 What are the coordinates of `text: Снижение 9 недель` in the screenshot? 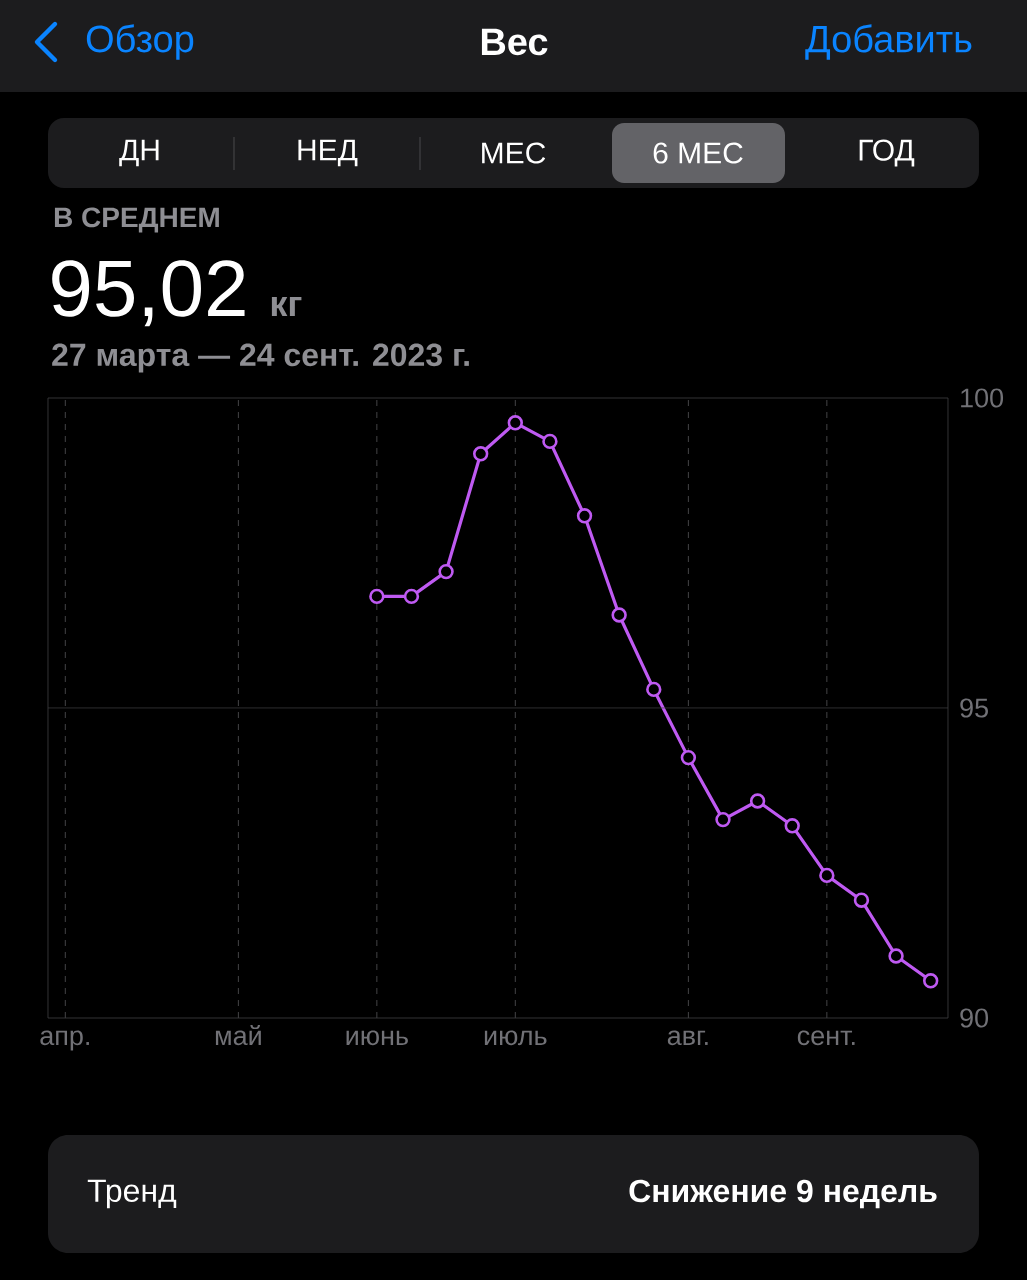 It's located at (783, 1194).